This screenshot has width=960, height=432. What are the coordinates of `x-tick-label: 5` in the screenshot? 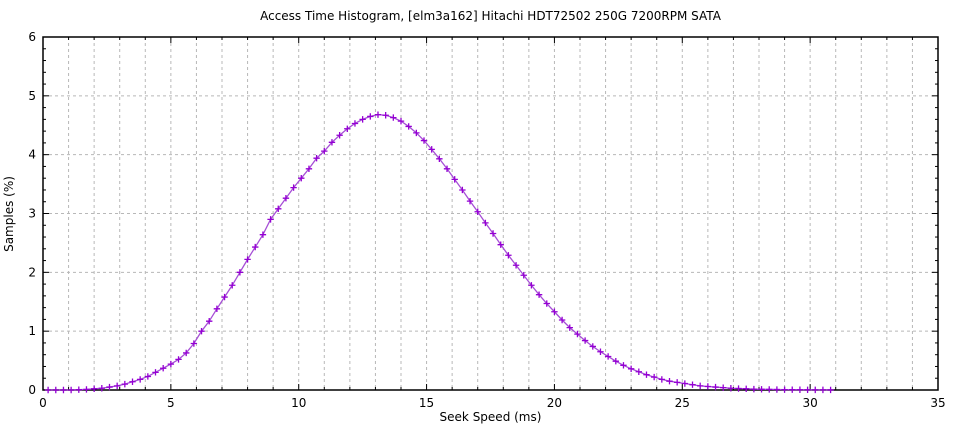 It's located at (171, 403).